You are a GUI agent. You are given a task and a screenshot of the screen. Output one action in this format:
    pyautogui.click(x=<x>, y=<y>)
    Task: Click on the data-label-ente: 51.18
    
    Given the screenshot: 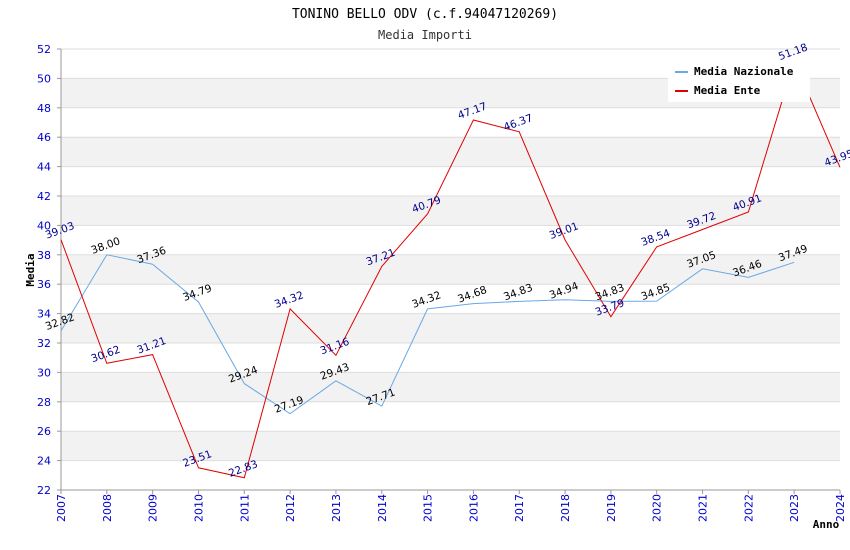 What is the action you would take?
    pyautogui.click(x=793, y=52)
    